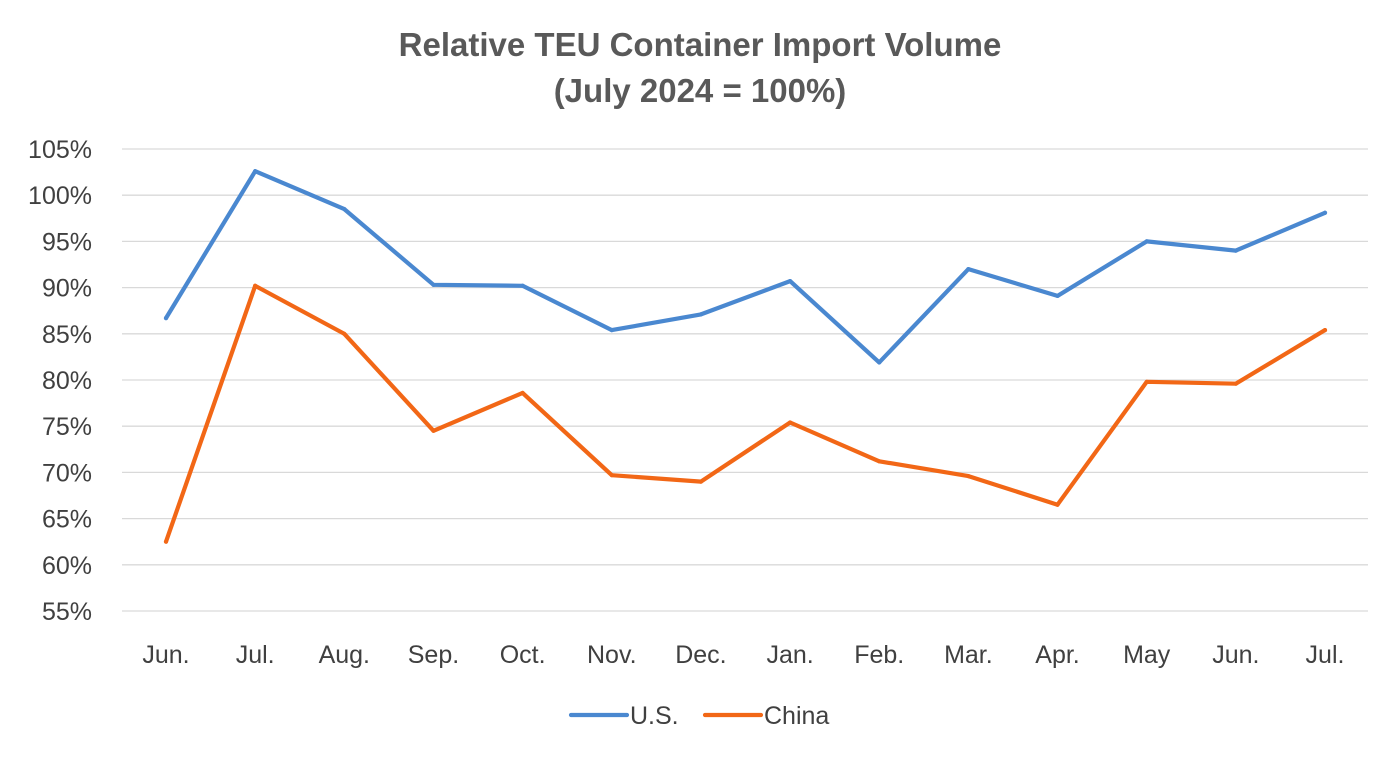 The image size is (1400, 762). What do you see at coordinates (67, 520) in the screenshot?
I see `y-tick-label: 65%` at bounding box center [67, 520].